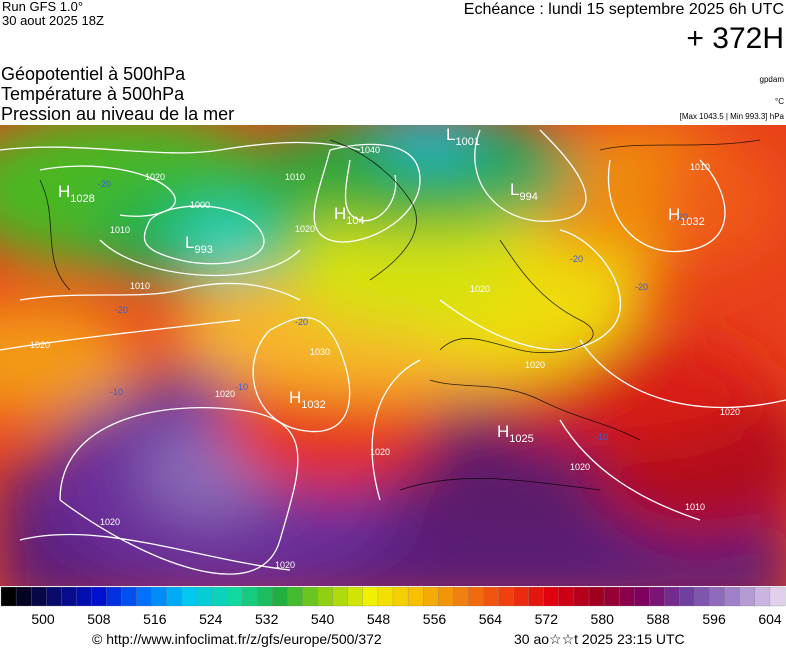 Image resolution: width=786 pixels, height=648 pixels. What do you see at coordinates (599, 639) in the screenshot?
I see `footer-generated: 30 ao☆☆t 2025 23:15 UTC` at bounding box center [599, 639].